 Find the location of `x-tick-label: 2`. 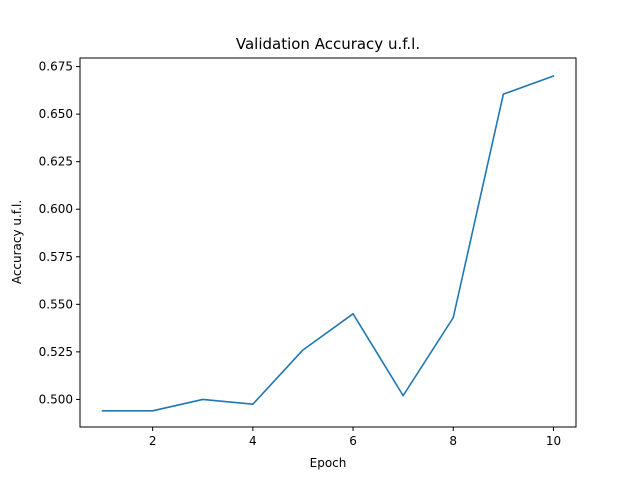

x-tick-label: 2 is located at coordinates (153, 441).